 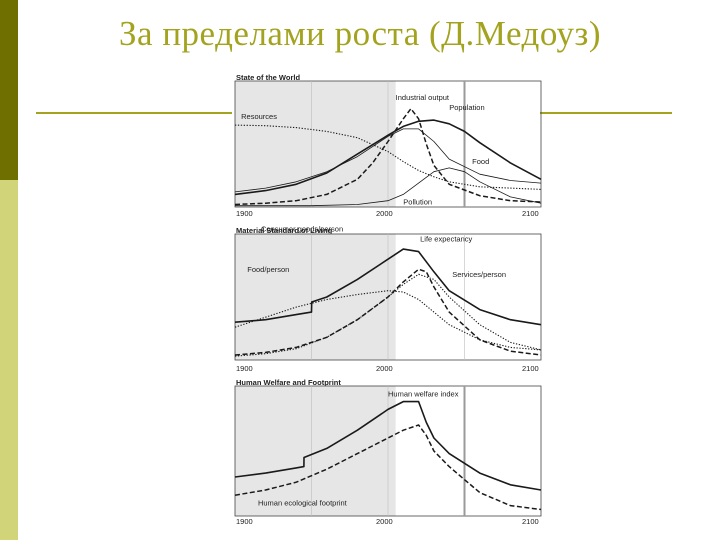 I want to click on series-line-consumer-goods-person, so click(x=388, y=312).